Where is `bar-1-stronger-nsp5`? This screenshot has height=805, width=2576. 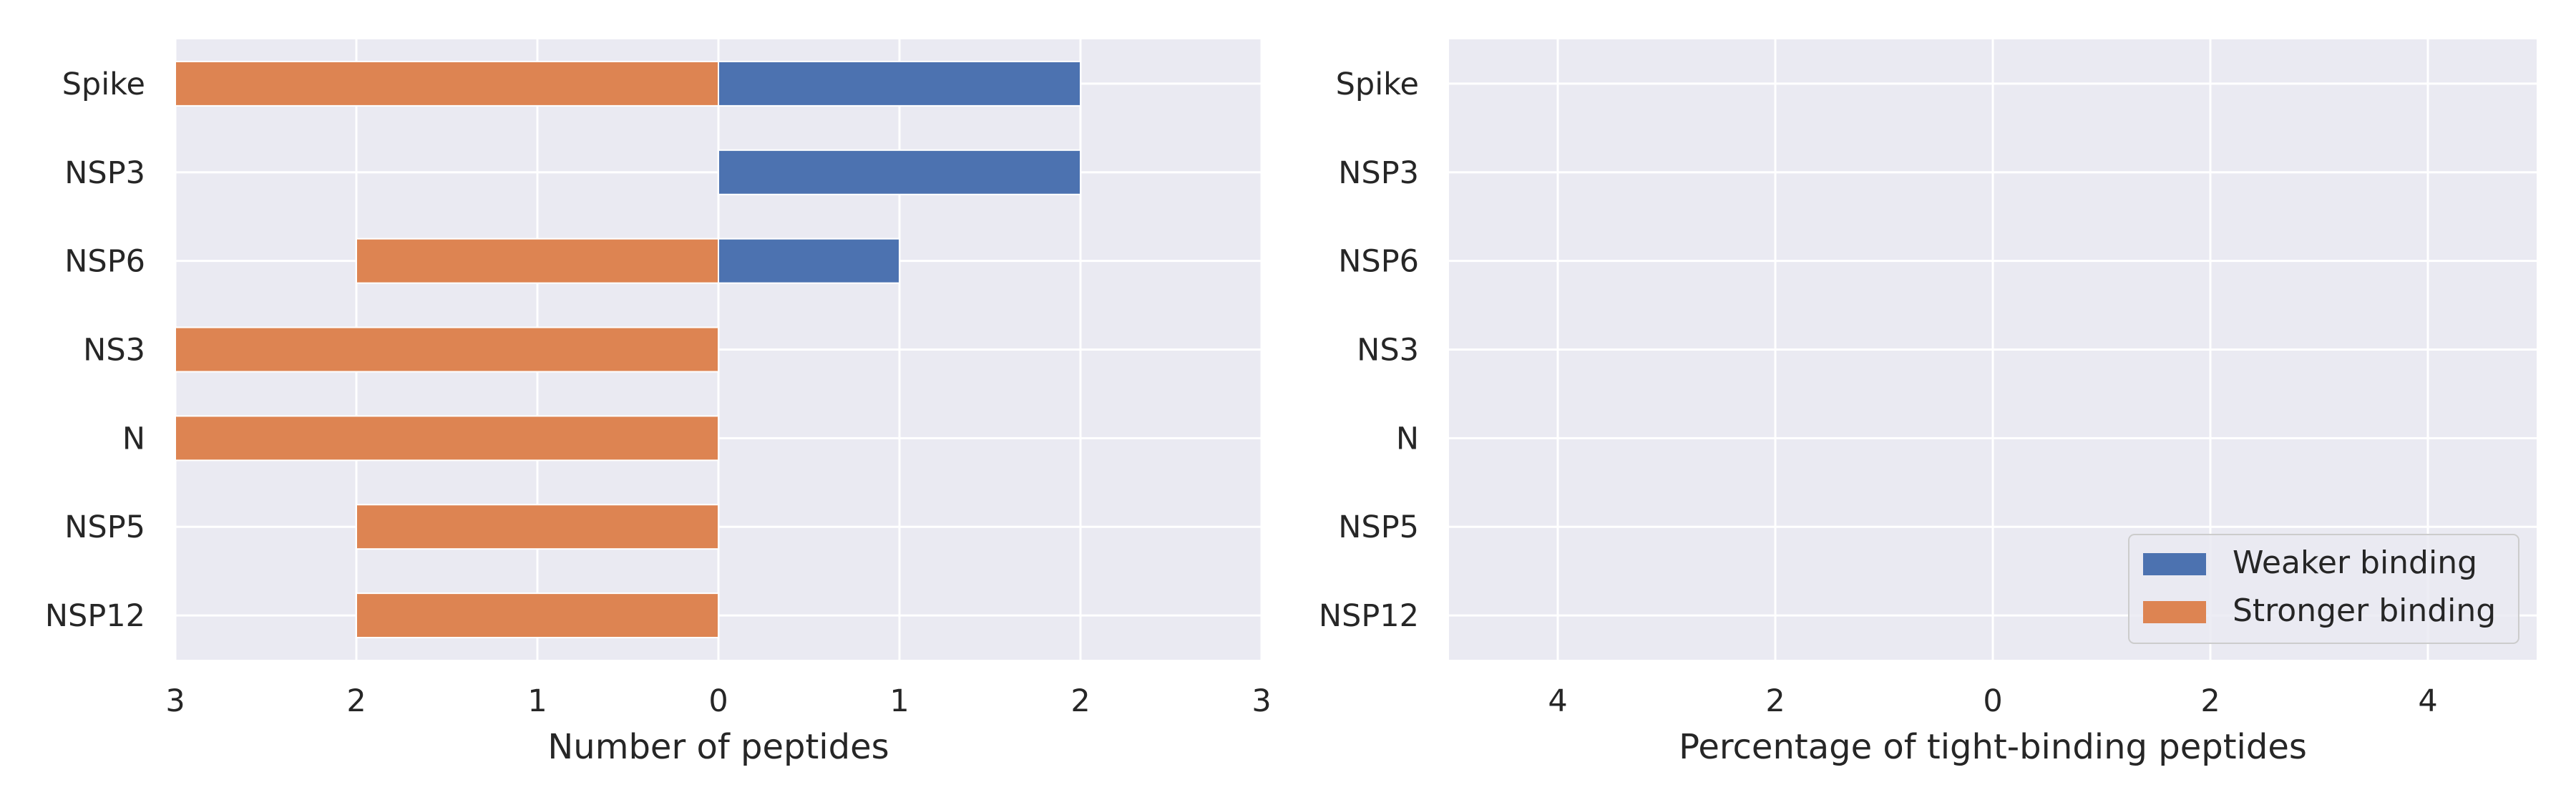
bar-1-stronger-nsp5 is located at coordinates (537, 527).